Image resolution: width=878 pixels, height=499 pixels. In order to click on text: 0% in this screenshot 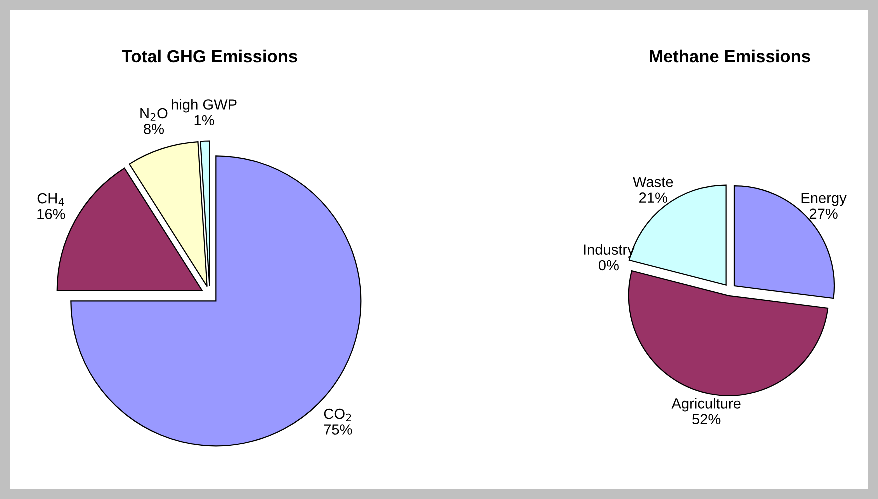, I will do `click(608, 265)`.